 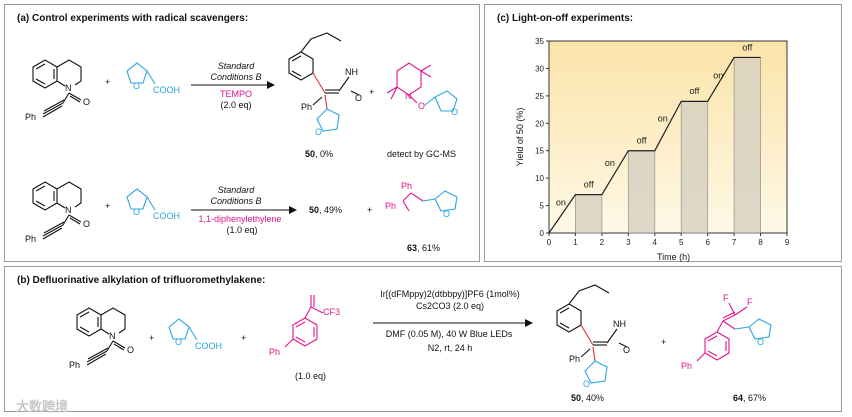 What do you see at coordinates (412, 248) in the screenshot?
I see `compound-number: 63` at bounding box center [412, 248].